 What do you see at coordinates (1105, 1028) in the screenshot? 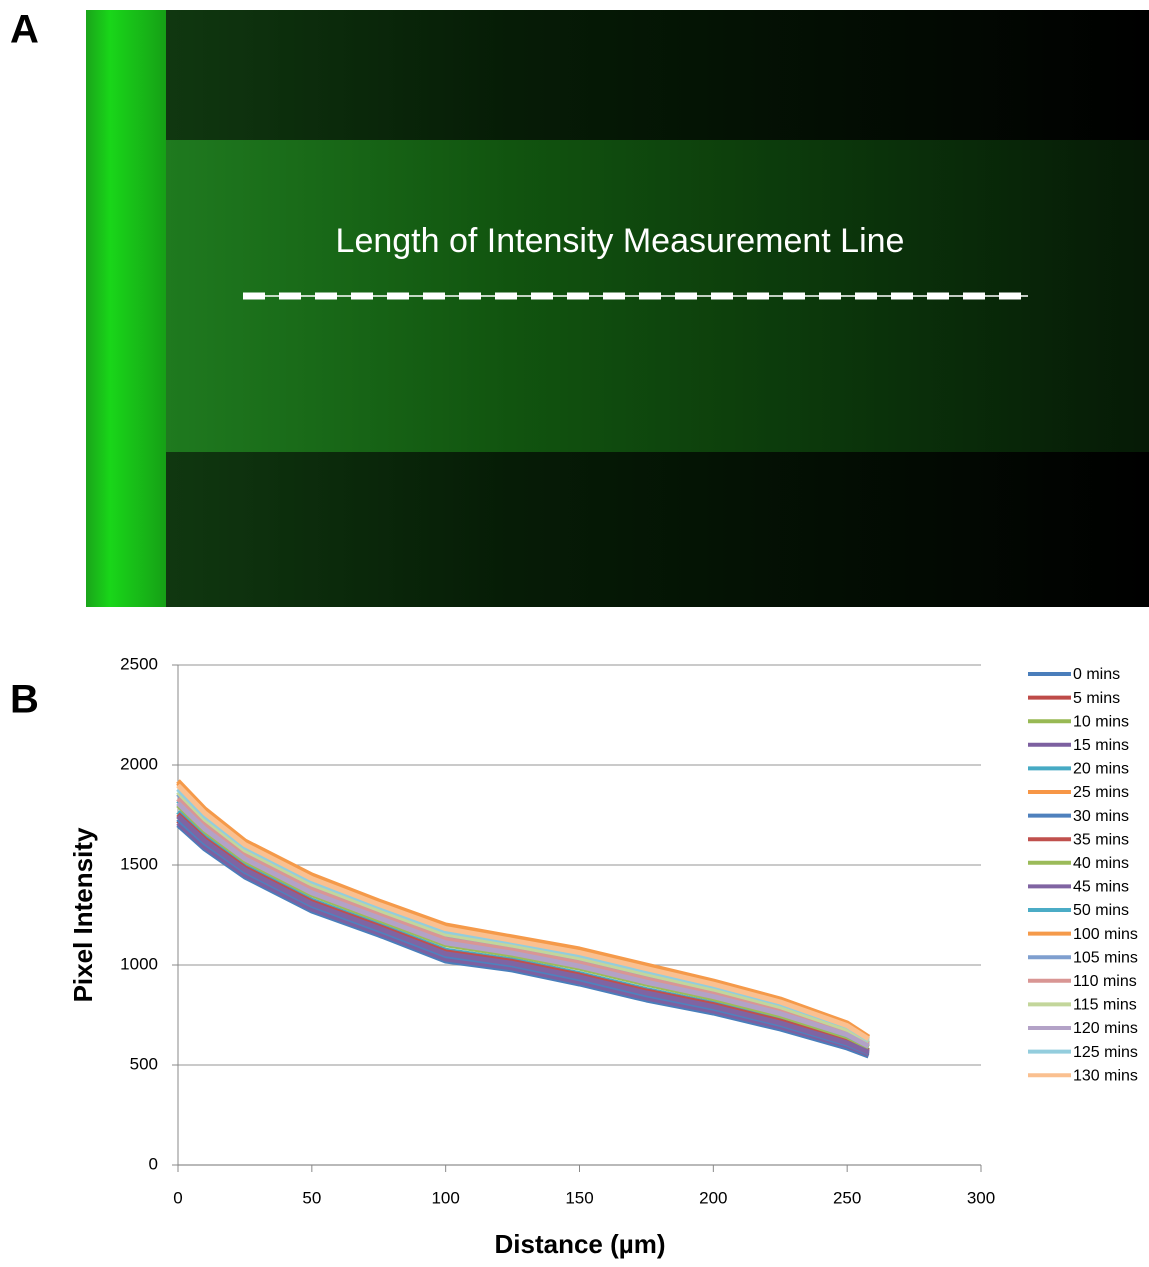
I see `legend-label: 120 mins` at bounding box center [1105, 1028].